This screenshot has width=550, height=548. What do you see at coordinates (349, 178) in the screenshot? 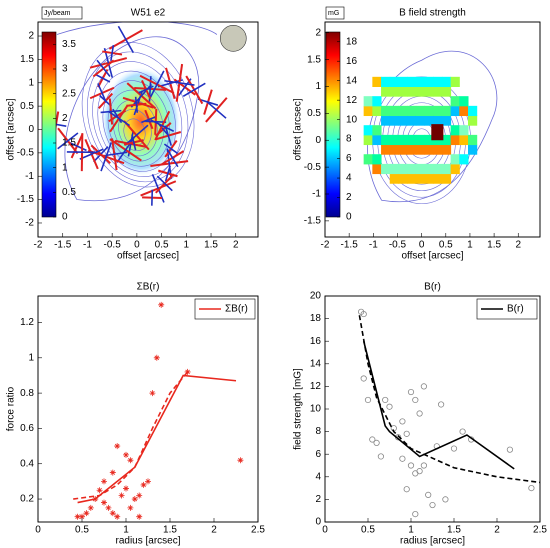
I see `colorbar-tick-label: 4` at bounding box center [349, 178].